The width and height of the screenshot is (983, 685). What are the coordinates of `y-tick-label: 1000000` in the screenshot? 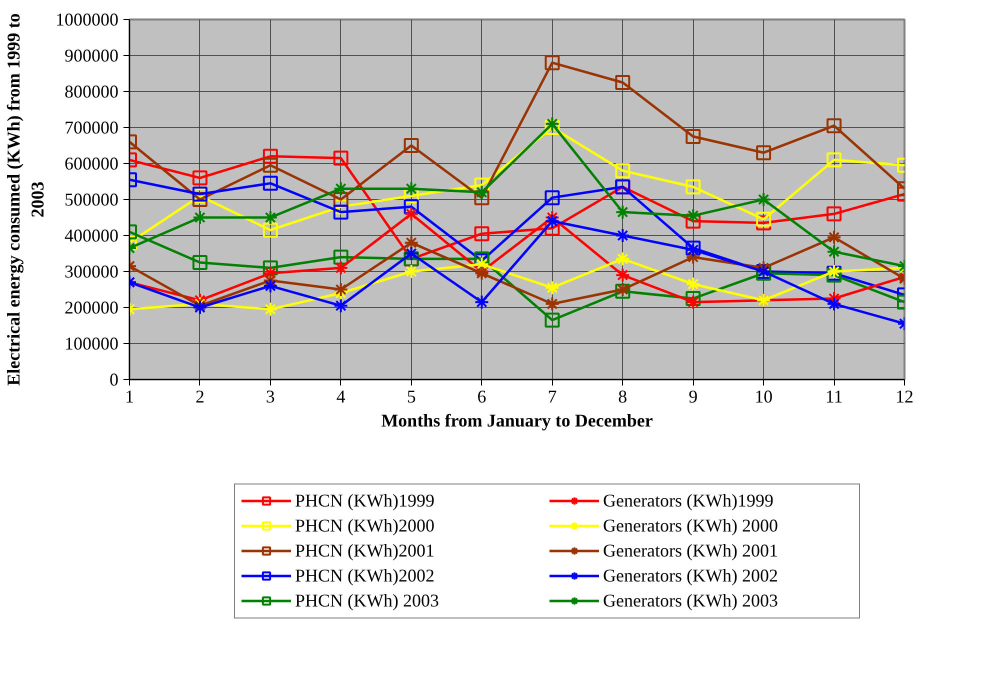 It's located at (87, 20).